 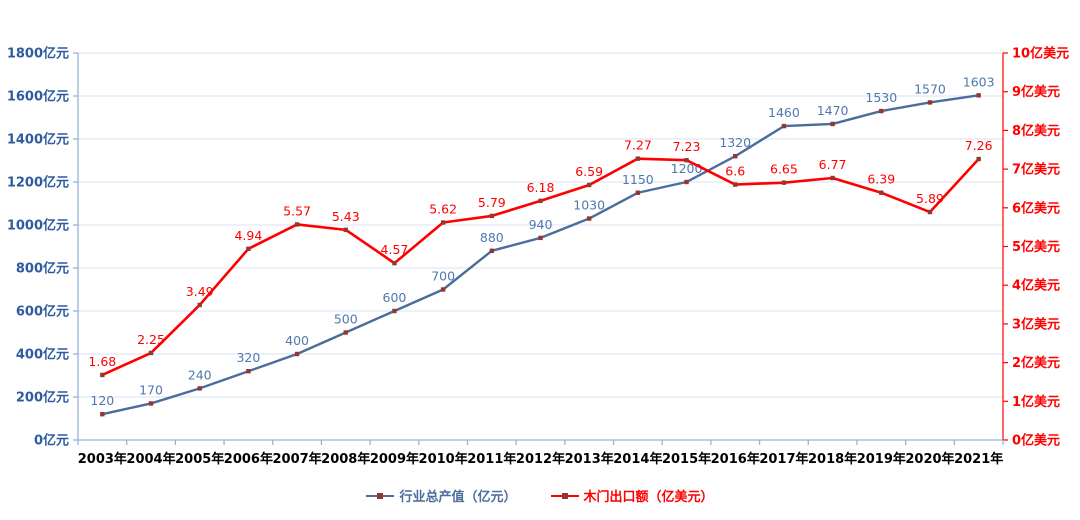 What do you see at coordinates (1040, 54) in the screenshot?
I see `right-axis-tick-label: 10亿美元` at bounding box center [1040, 54].